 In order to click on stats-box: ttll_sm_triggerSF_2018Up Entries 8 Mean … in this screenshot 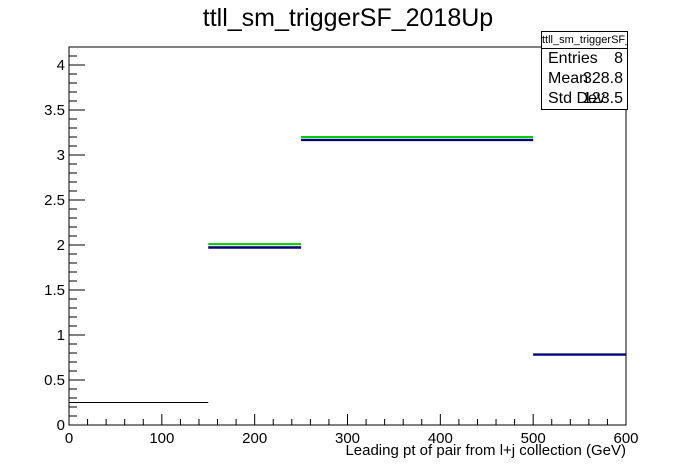, I will do `click(584, 70)`.